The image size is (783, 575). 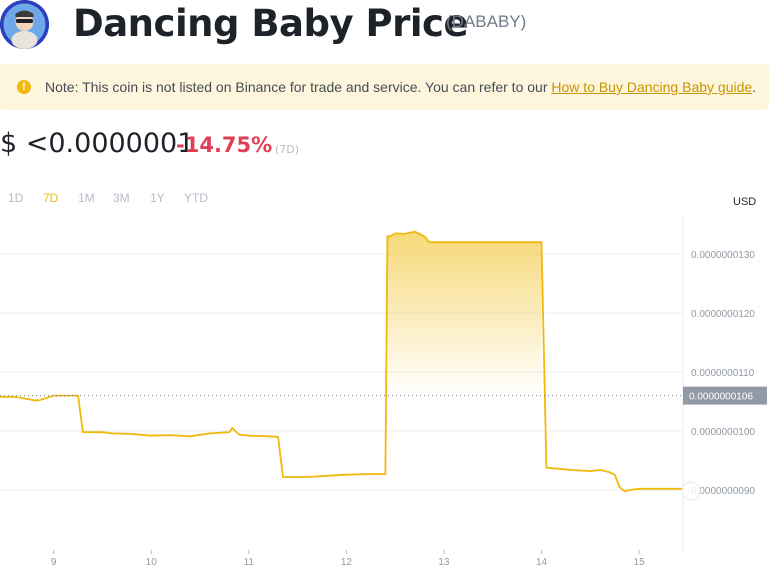 What do you see at coordinates (152, 562) in the screenshot?
I see `x-tick-label: 10` at bounding box center [152, 562].